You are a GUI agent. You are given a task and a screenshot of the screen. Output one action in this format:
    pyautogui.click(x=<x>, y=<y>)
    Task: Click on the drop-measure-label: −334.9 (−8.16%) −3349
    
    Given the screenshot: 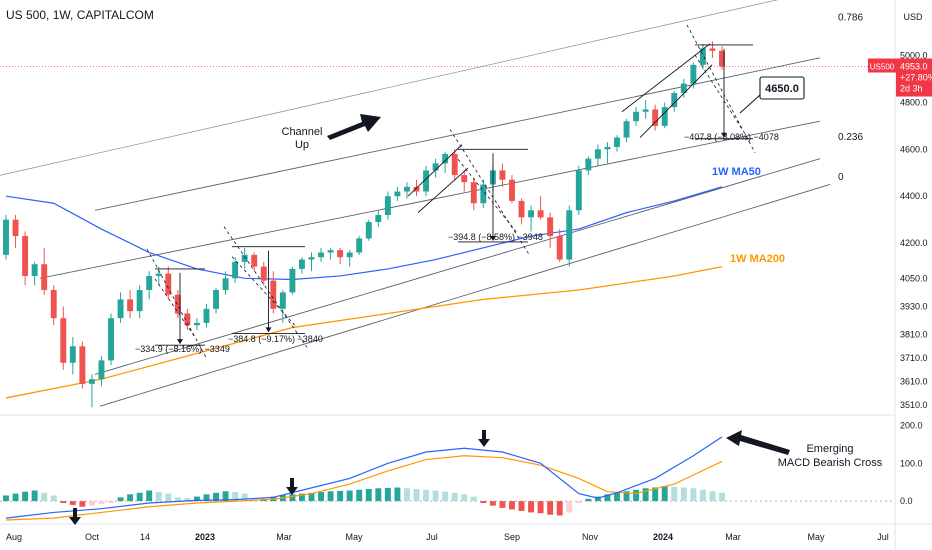 What is the action you would take?
    pyautogui.click(x=182, y=349)
    